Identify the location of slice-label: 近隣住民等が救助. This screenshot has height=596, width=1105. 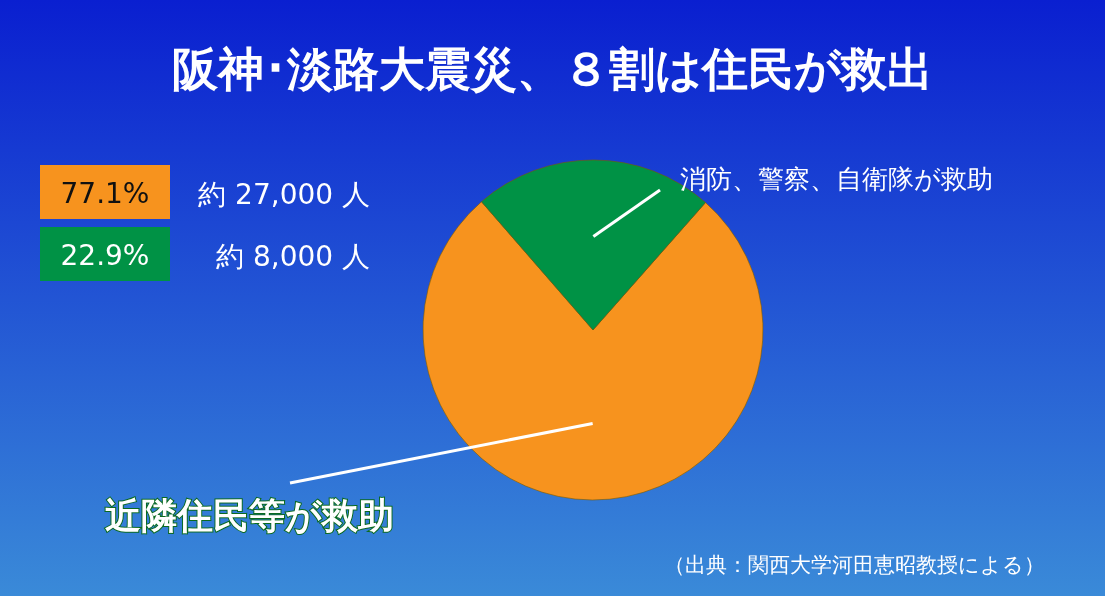
(249, 515).